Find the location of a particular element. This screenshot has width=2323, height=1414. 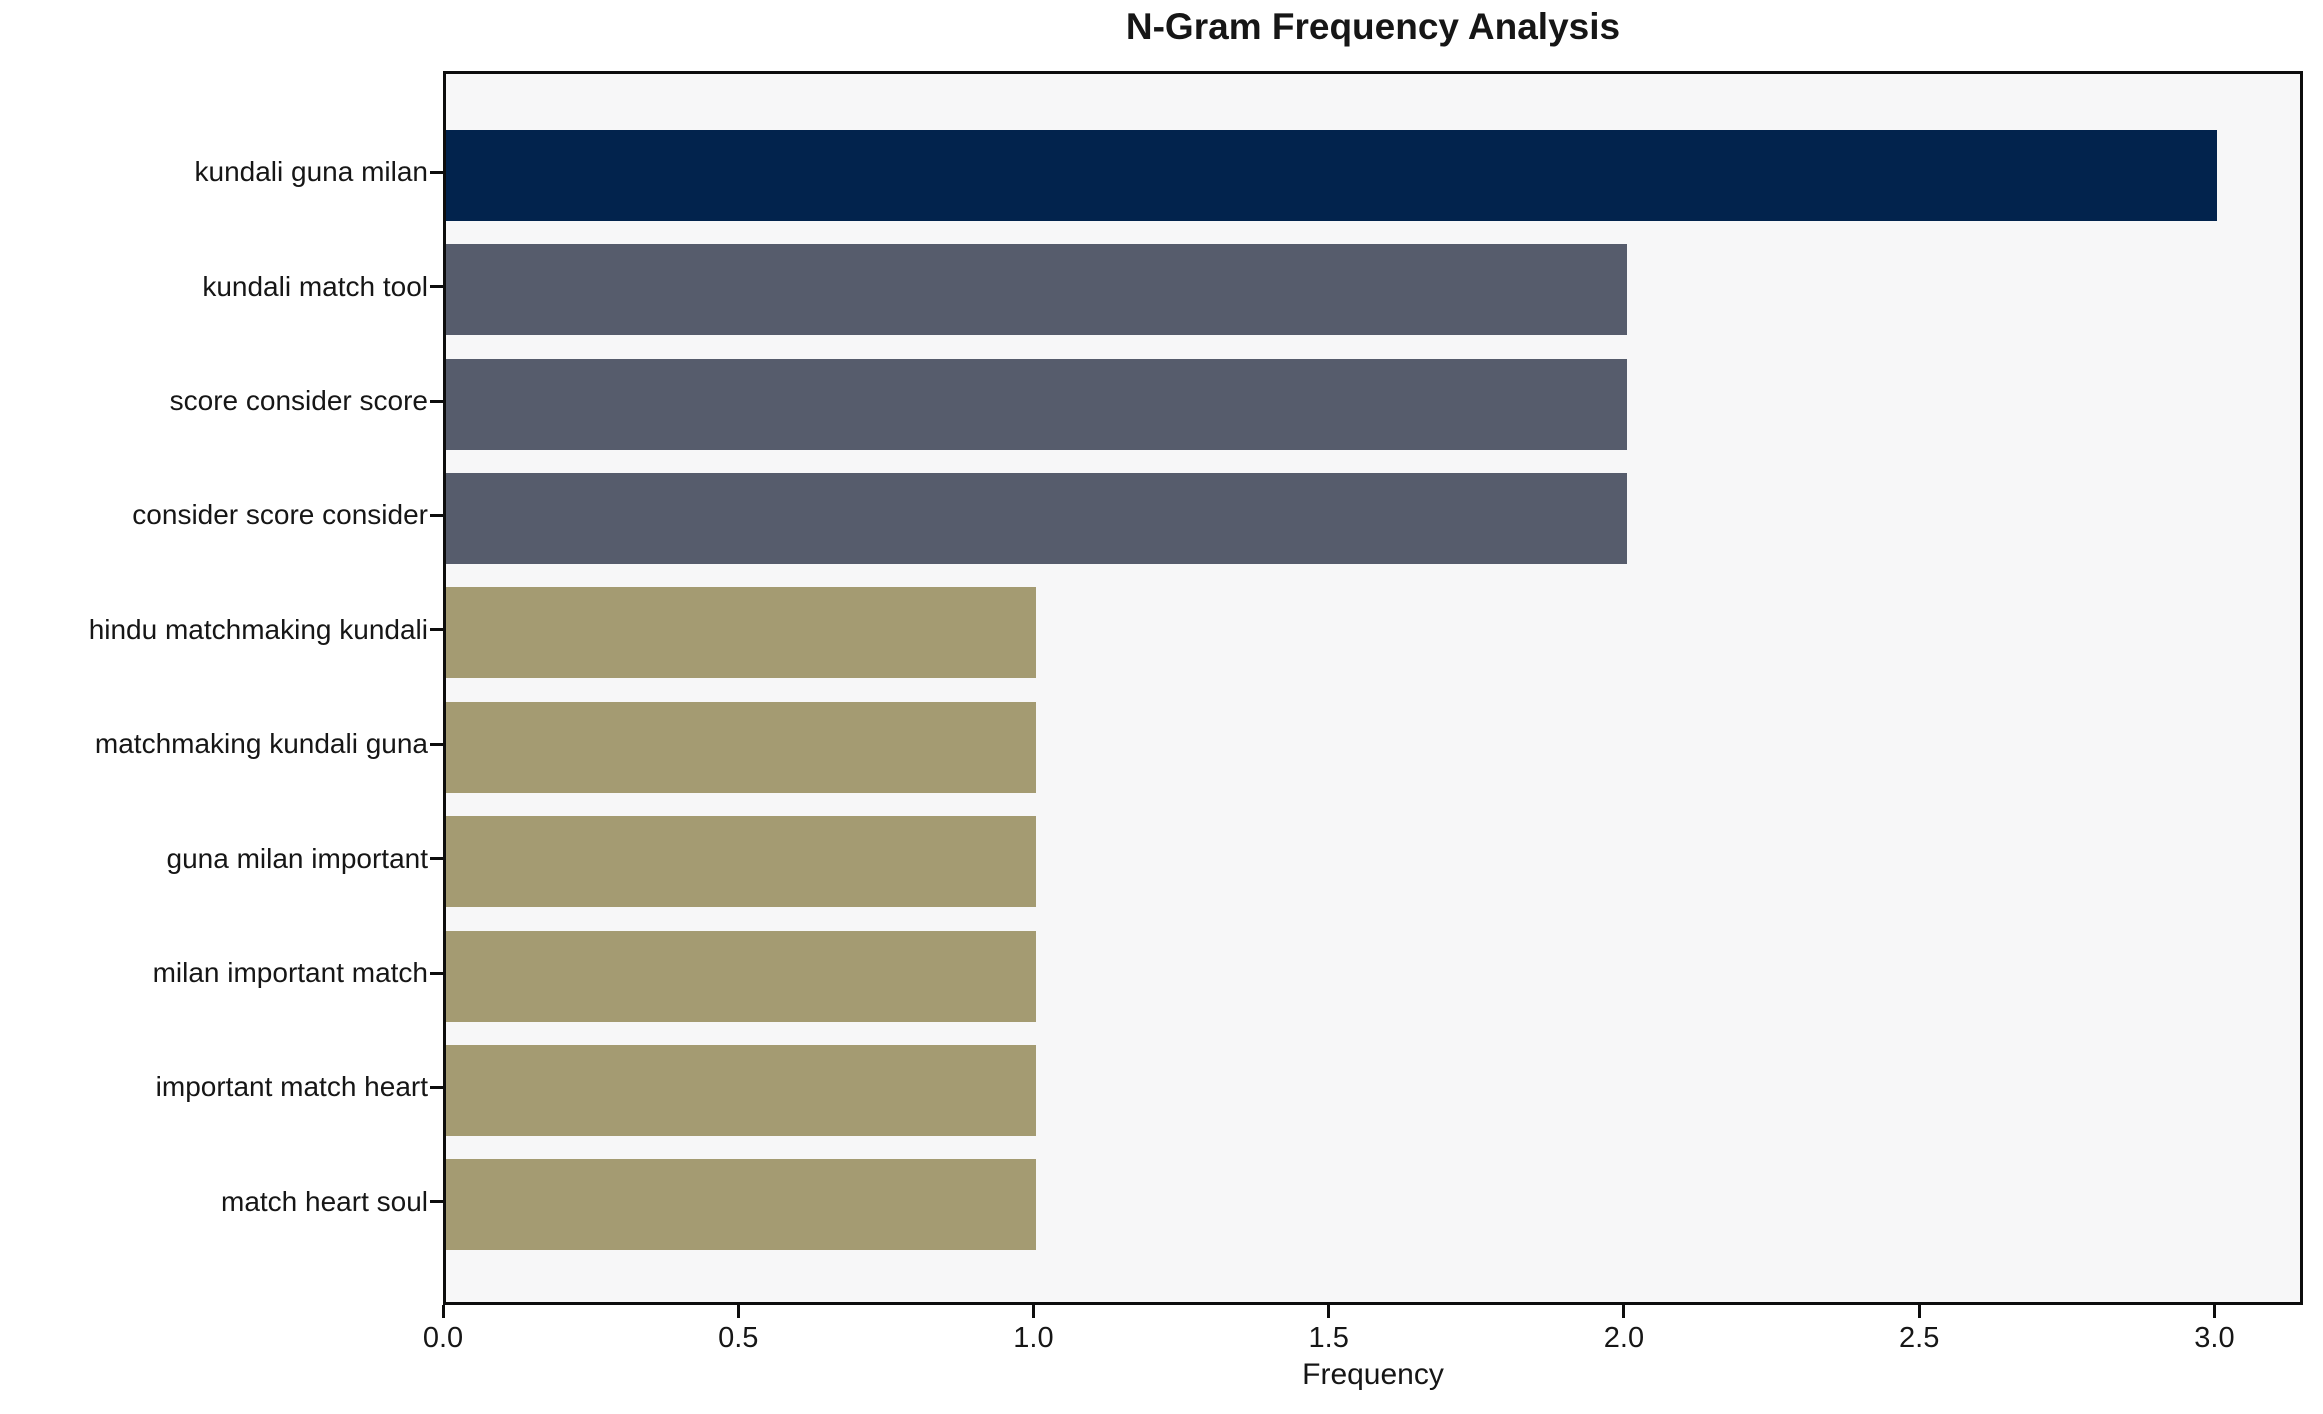

y-tick-label: important match heart is located at coordinates (291, 1087).